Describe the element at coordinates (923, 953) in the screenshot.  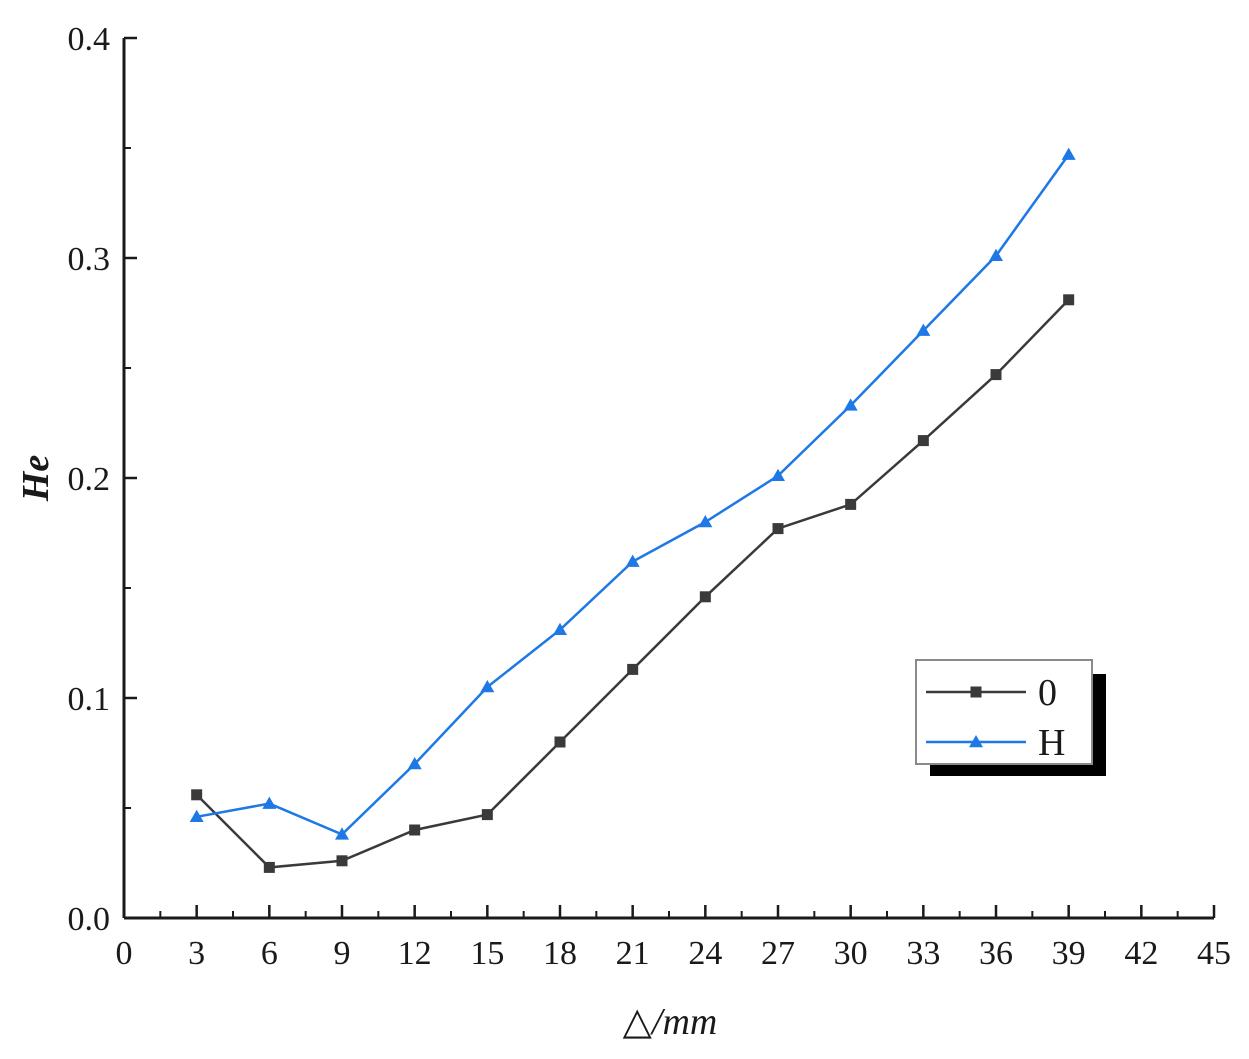
I see `x-tick-label: 33` at that location.